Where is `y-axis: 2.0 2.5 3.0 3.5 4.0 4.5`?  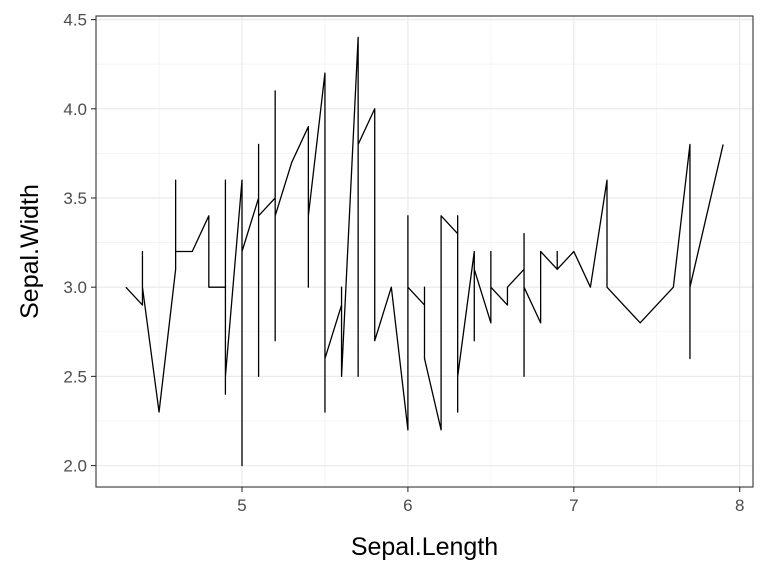 y-axis: 2.0 2.5 3.0 3.5 4.0 4.5 is located at coordinates (79, 243).